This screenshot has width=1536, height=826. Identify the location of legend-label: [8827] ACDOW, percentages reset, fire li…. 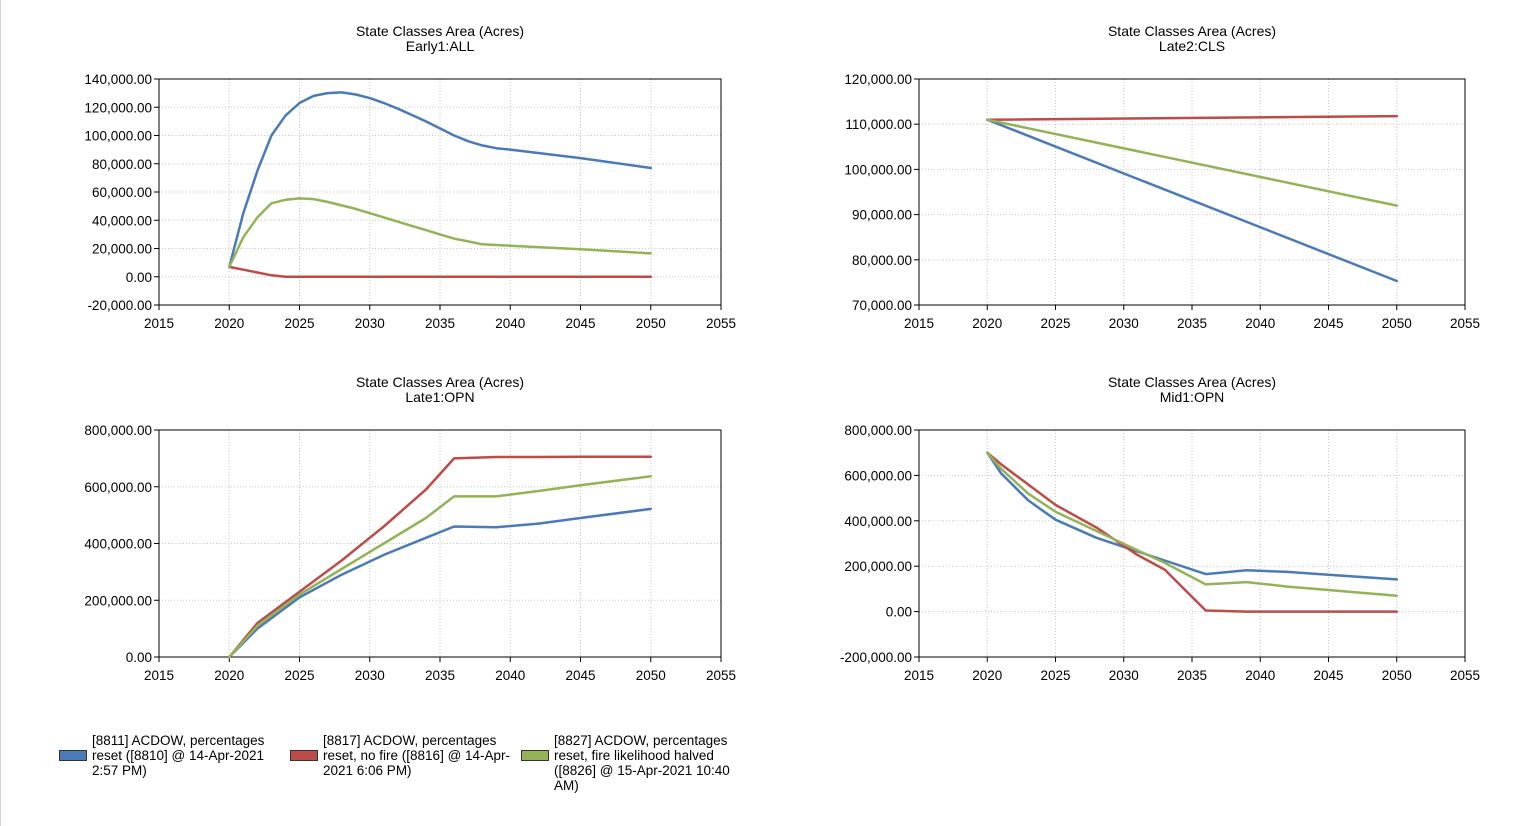
(642, 763).